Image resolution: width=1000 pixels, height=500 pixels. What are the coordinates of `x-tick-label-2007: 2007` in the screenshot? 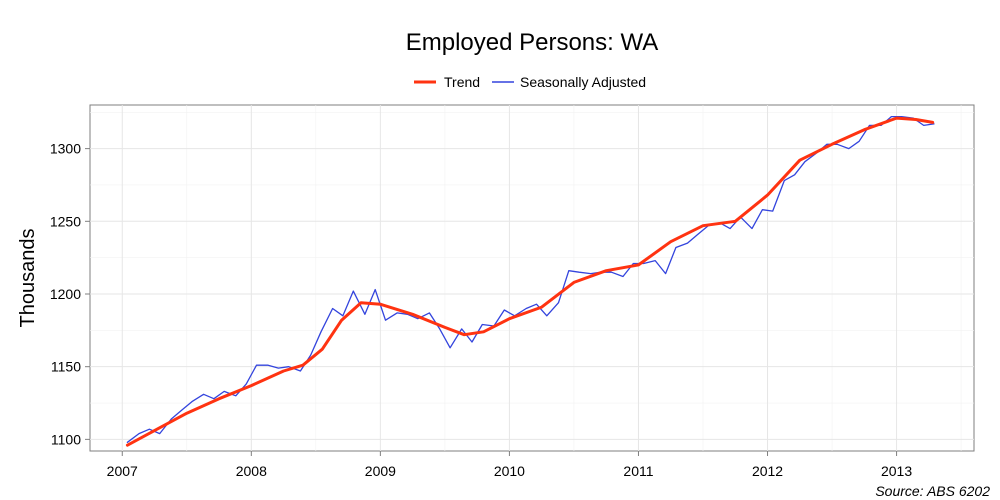 It's located at (122, 471).